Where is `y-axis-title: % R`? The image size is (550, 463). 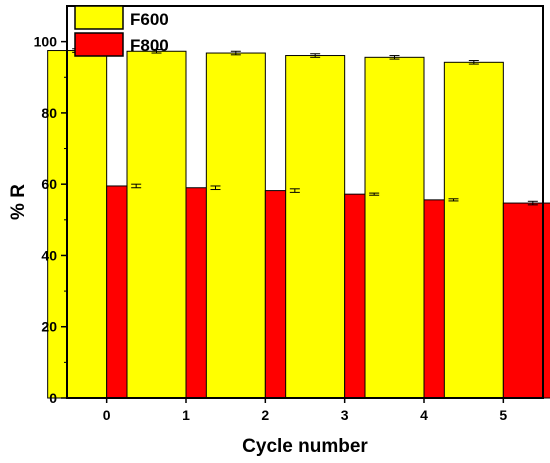
y-axis-title: % R is located at coordinates (18, 202).